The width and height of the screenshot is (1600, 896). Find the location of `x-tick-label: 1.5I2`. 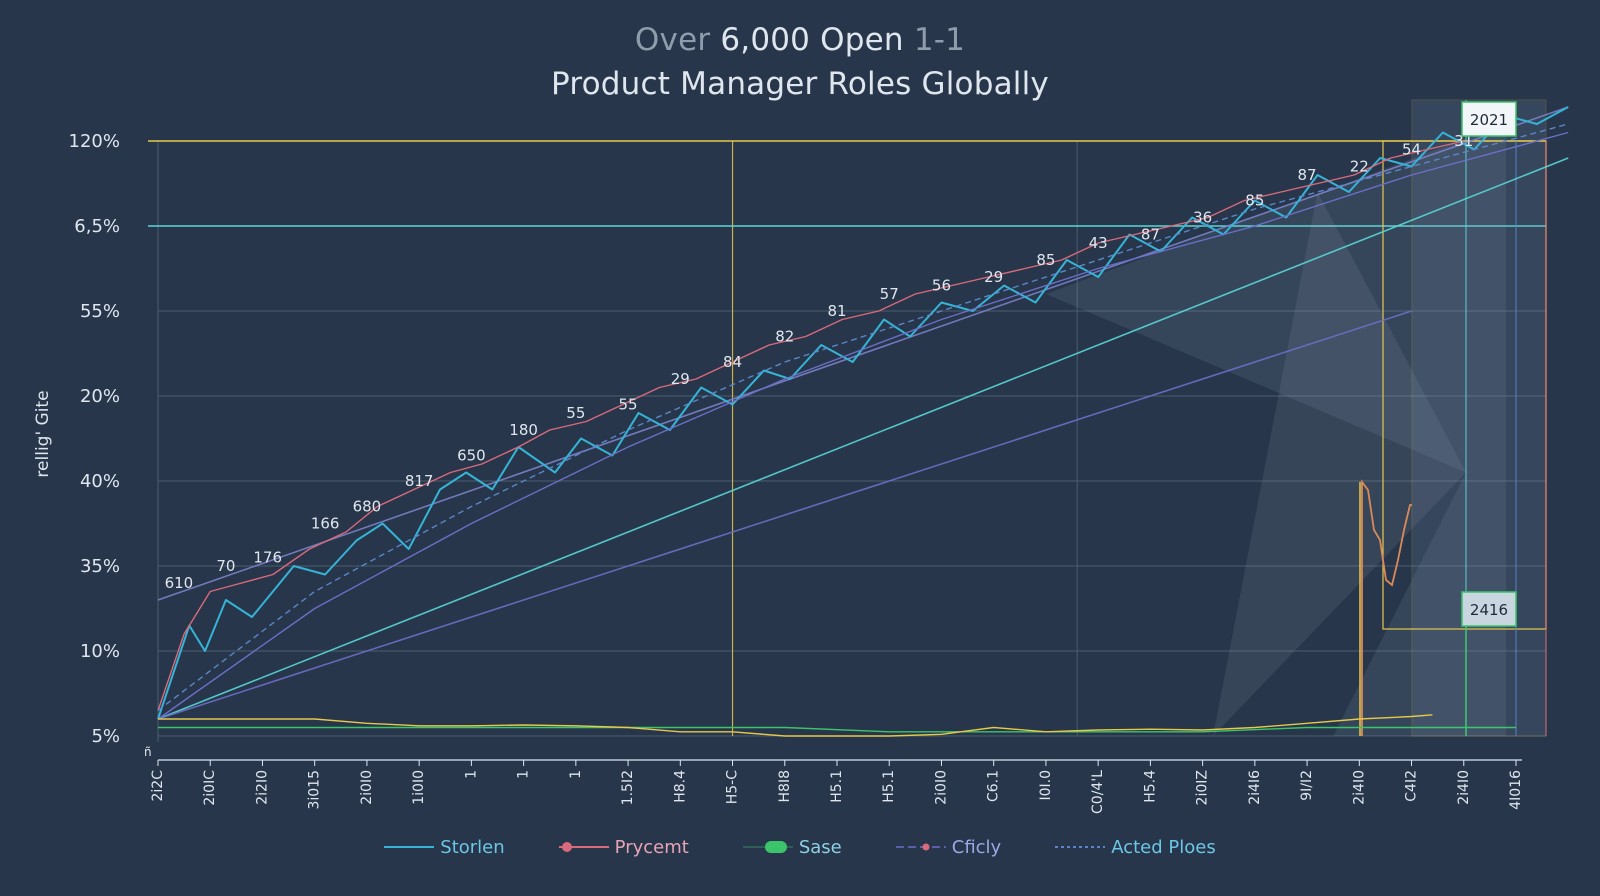

x-tick-label: 1.5I2 is located at coordinates (628, 787).